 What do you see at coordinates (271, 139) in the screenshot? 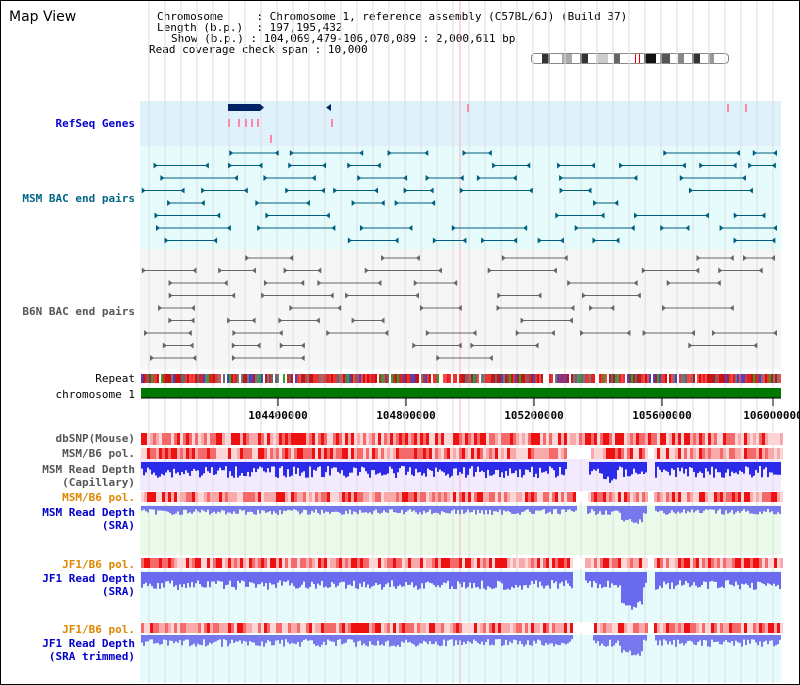
I see `refseq-transcript` at bounding box center [271, 139].